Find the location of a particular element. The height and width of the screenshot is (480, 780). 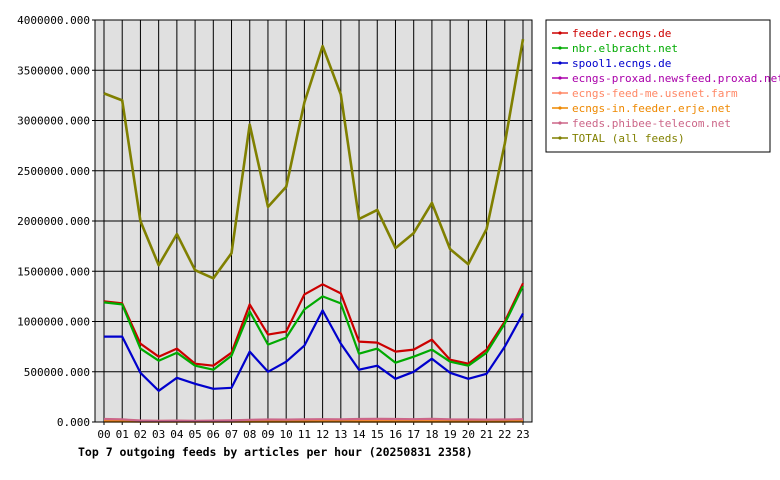

y-tick-label: 2500000.000 is located at coordinates (53, 171).